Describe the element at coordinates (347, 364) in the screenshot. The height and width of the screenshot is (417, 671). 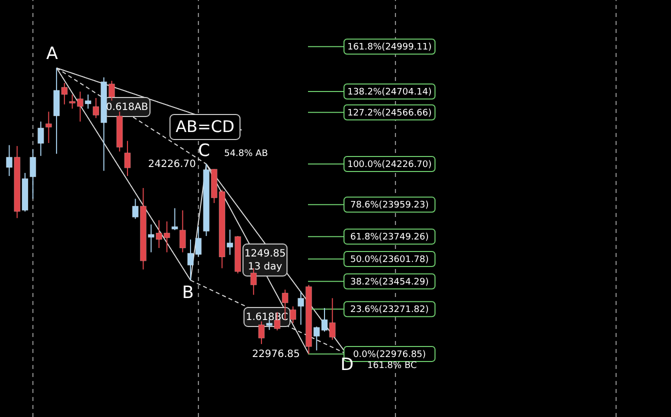
I see `annotation: D` at that location.